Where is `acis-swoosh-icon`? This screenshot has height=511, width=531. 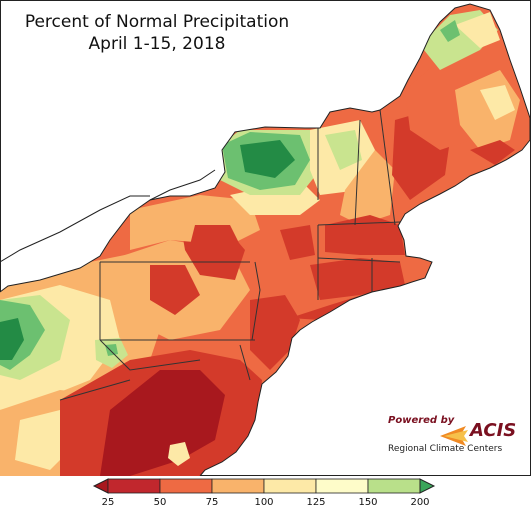 acis-swoosh-icon is located at coordinates (454, 436).